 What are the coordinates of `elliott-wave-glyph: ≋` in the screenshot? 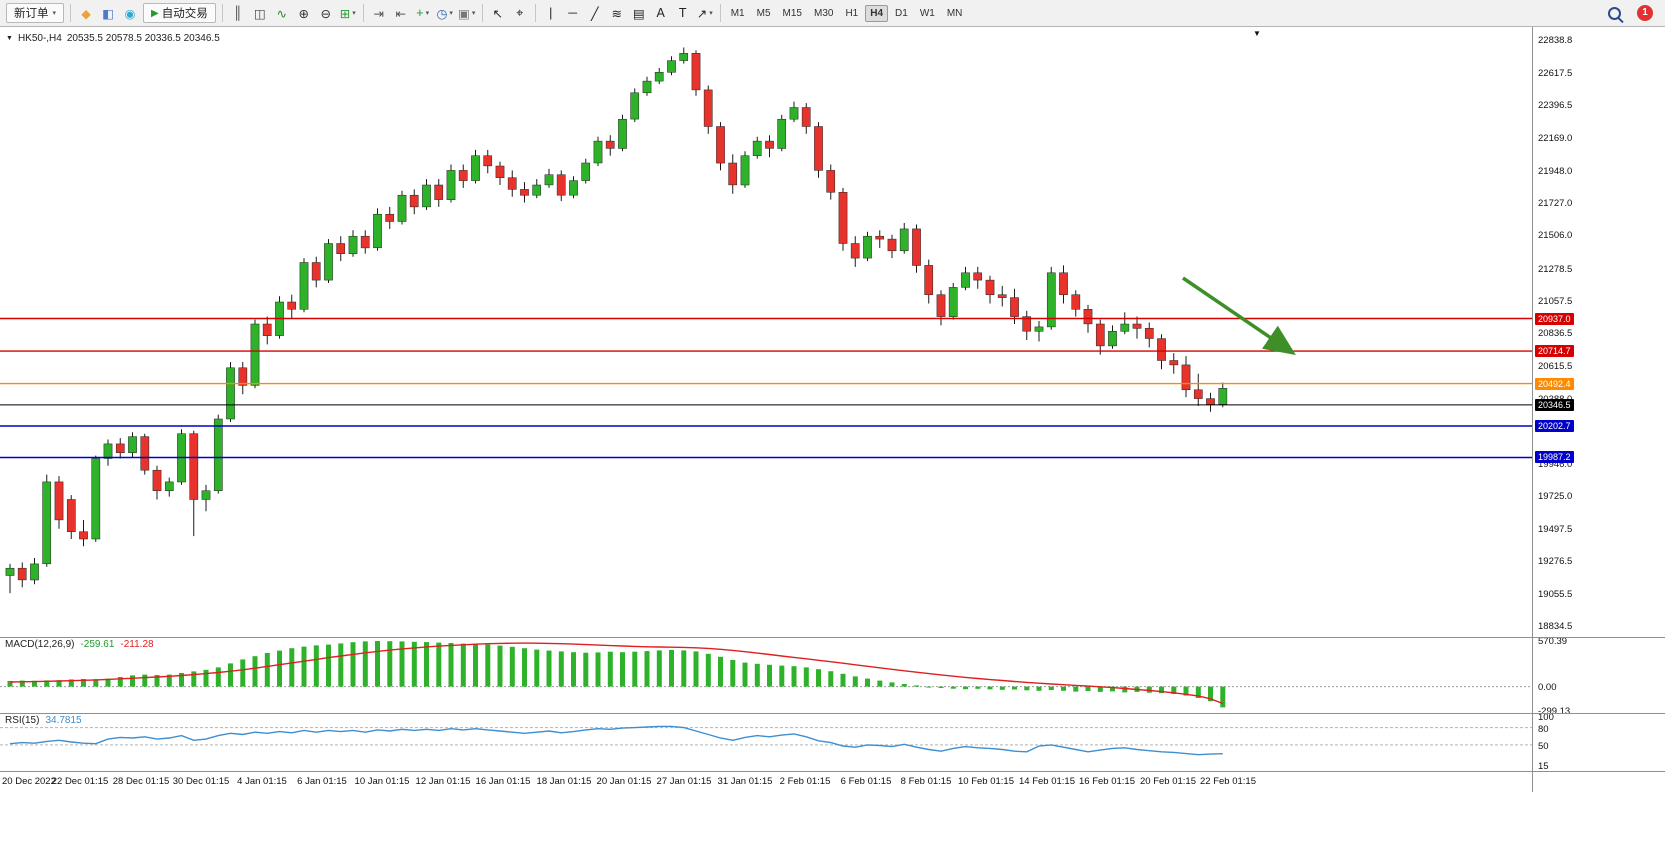 It's located at (616, 13).